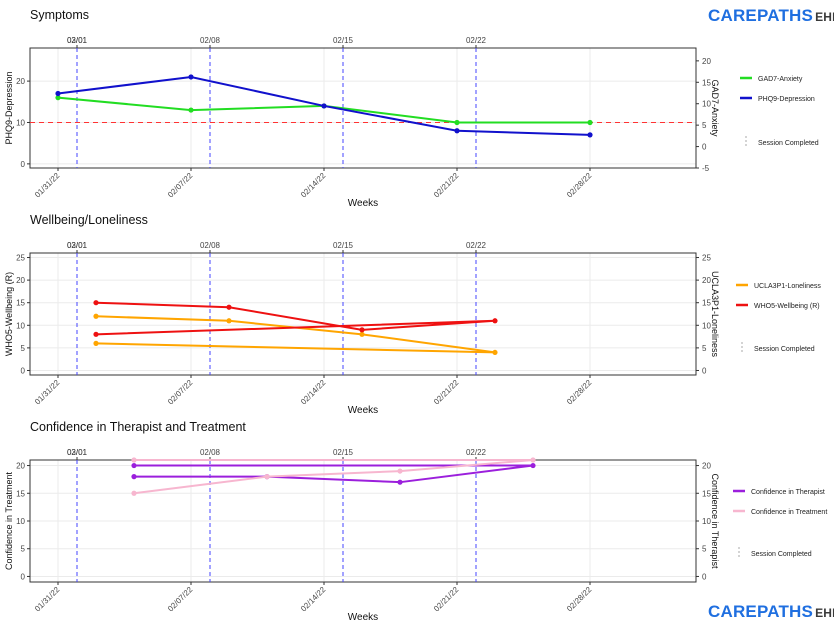 The width and height of the screenshot is (834, 639). What do you see at coordinates (788, 492) in the screenshot?
I see `legend-label: Confidence in Therapist` at bounding box center [788, 492].